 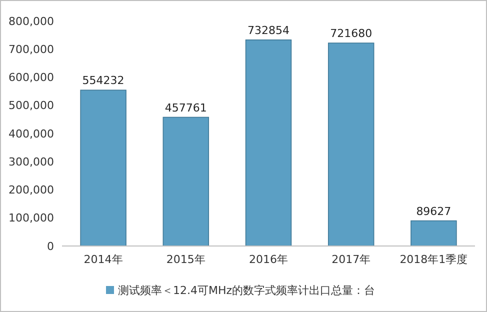 I want to click on y-tick-label: 600,000, so click(x=31, y=77).